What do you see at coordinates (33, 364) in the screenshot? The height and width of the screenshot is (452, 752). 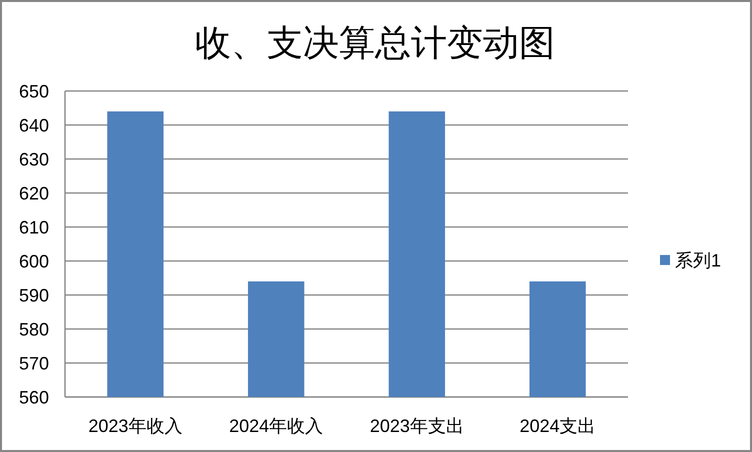 I see `ytick: 570` at bounding box center [33, 364].